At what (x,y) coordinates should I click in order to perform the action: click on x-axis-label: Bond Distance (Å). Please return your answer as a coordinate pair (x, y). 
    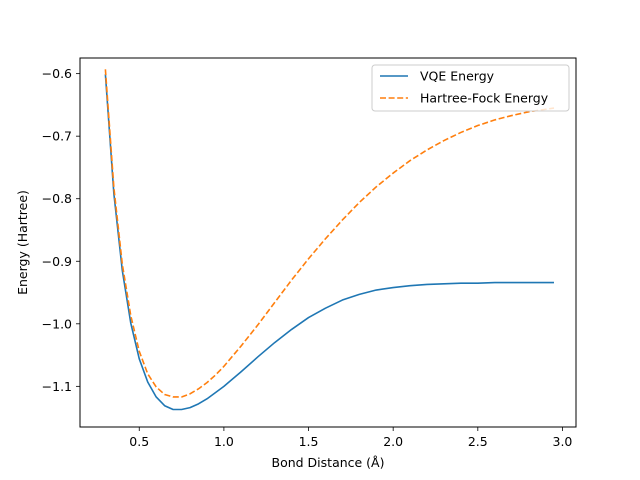
    Looking at the image, I should click on (328, 462).